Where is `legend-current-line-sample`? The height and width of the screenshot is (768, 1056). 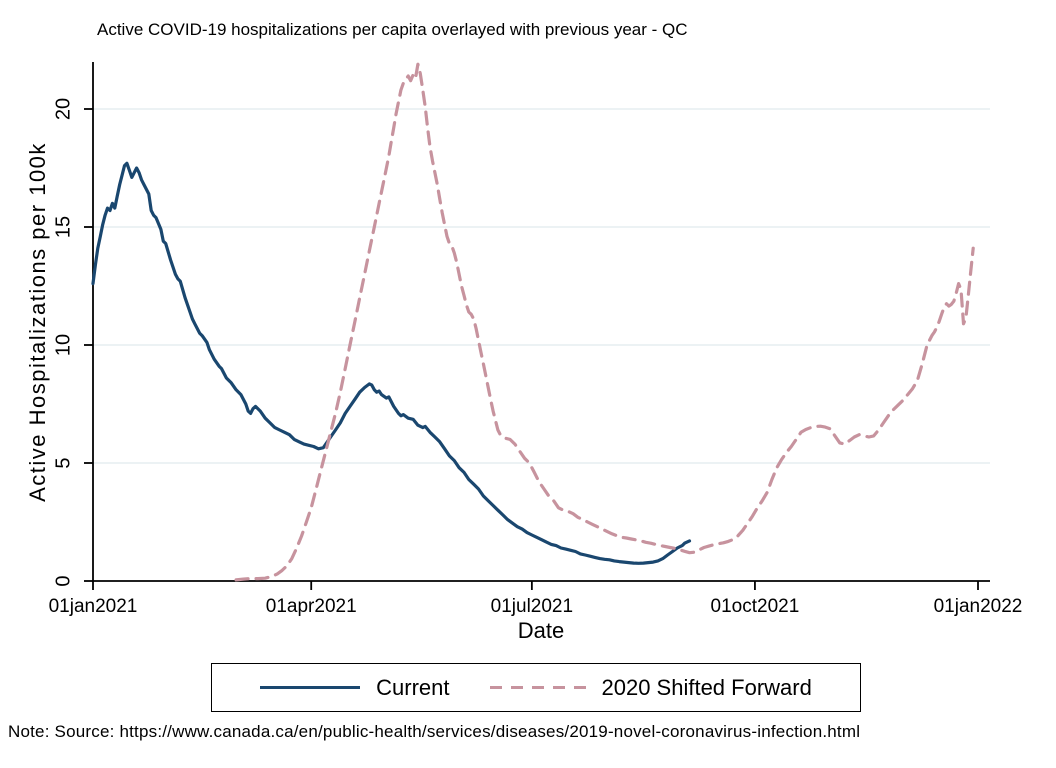
legend-current-line-sample is located at coordinates (310, 687).